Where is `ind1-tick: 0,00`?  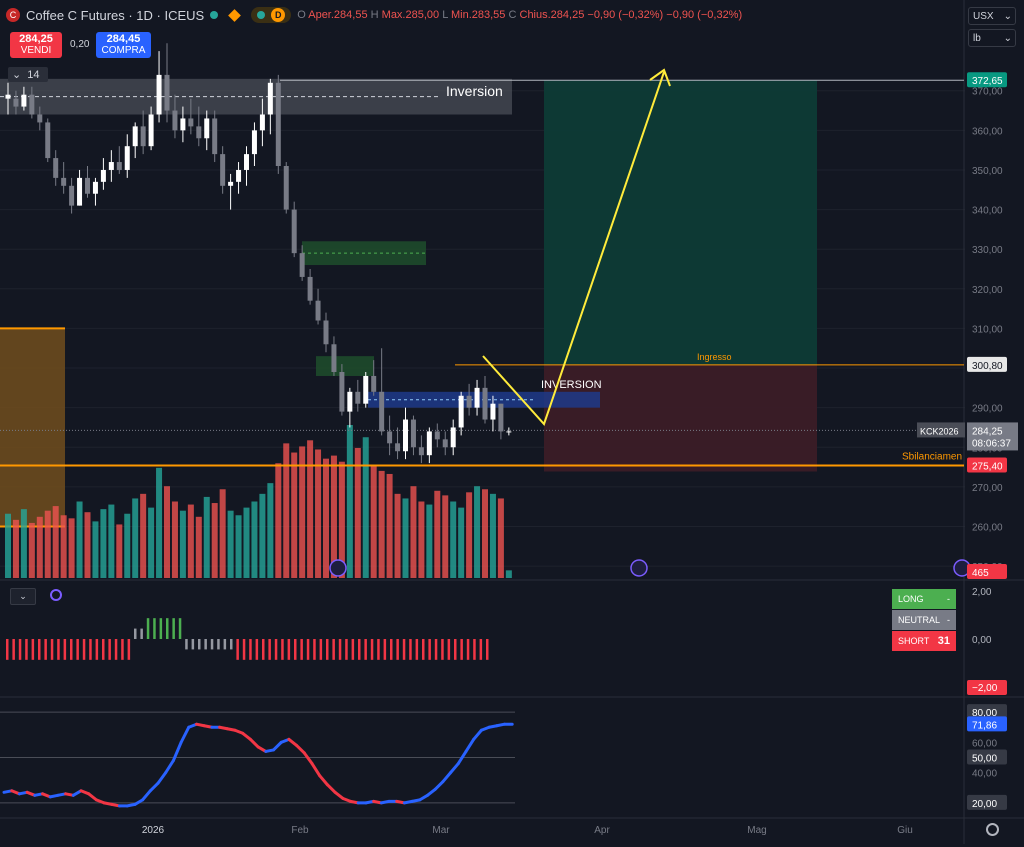 ind1-tick: 0,00 is located at coordinates (982, 640).